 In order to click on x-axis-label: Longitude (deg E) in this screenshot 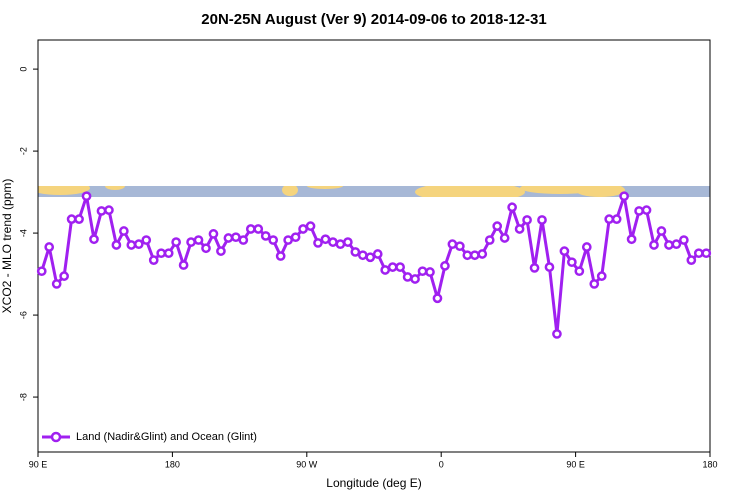, I will do `click(373, 483)`.